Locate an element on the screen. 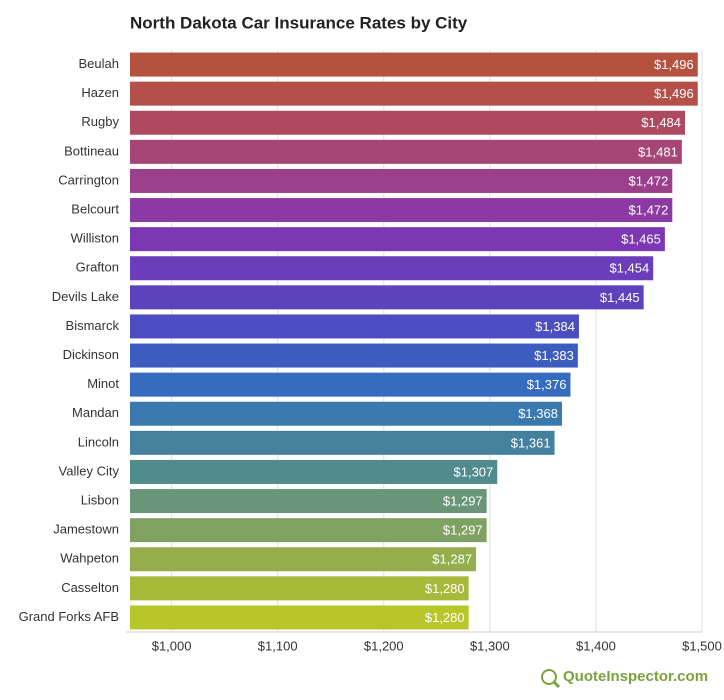 The height and width of the screenshot is (700, 724). chart-title: North Dakota Car Insurance Rates by City is located at coordinates (299, 22).